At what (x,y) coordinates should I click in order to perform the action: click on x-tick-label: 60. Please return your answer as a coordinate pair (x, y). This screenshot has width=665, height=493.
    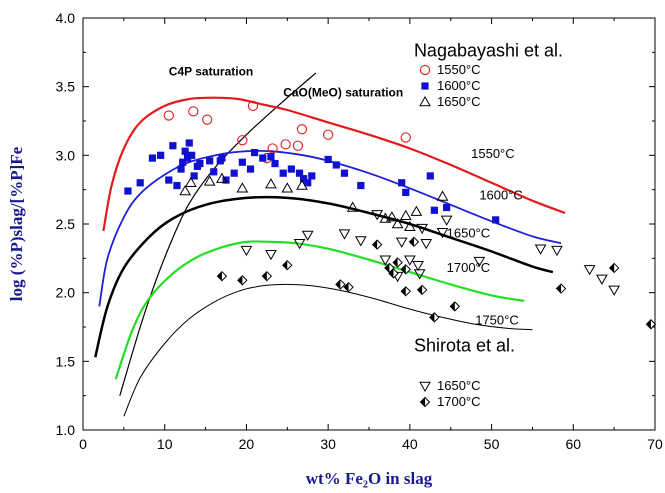
    Looking at the image, I should click on (573, 444).